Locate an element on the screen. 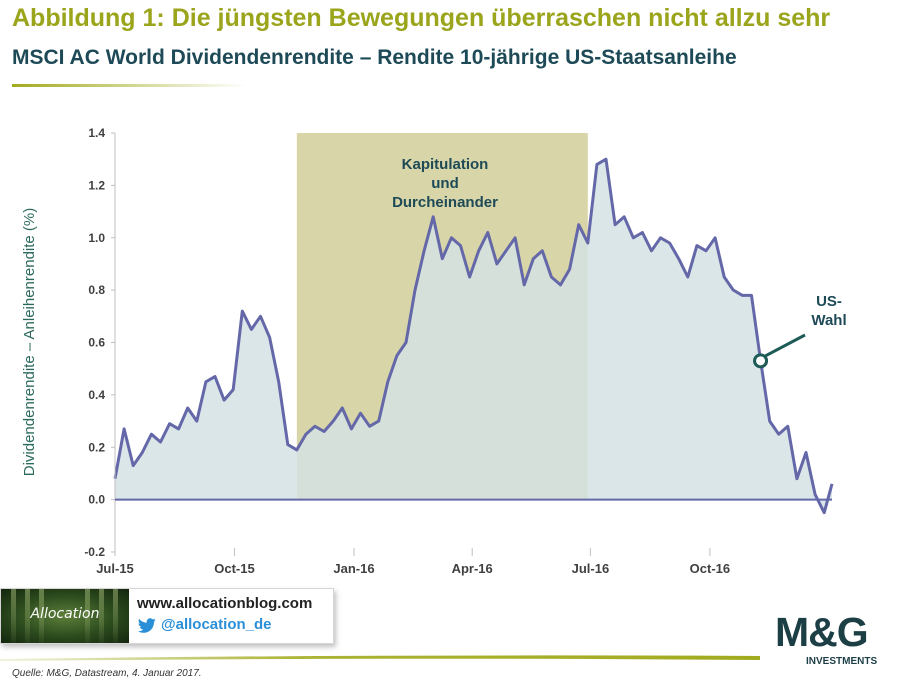 The height and width of the screenshot is (684, 898). y-tick-label: 0.8 is located at coordinates (96, 290).